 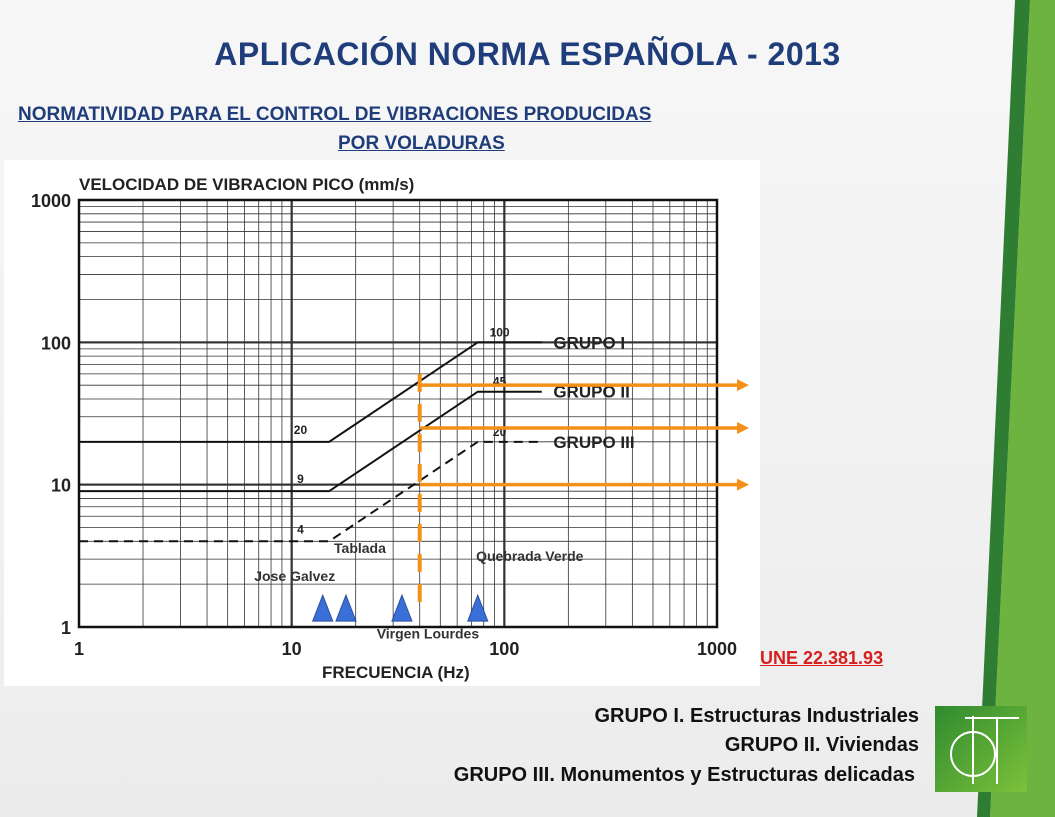 What do you see at coordinates (56, 343) in the screenshot?
I see `y-tick-label: 100` at bounding box center [56, 343].